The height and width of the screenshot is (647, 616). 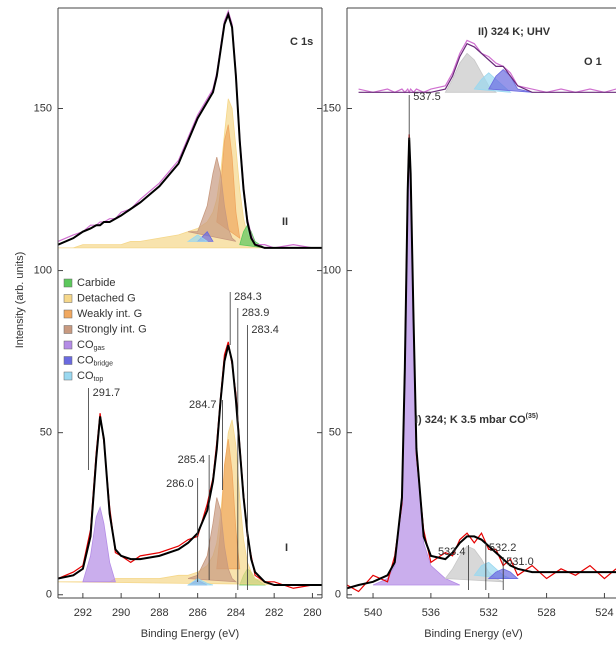 What do you see at coordinates (159, 613) in the screenshot?
I see `x-tick-label: 288` at bounding box center [159, 613].